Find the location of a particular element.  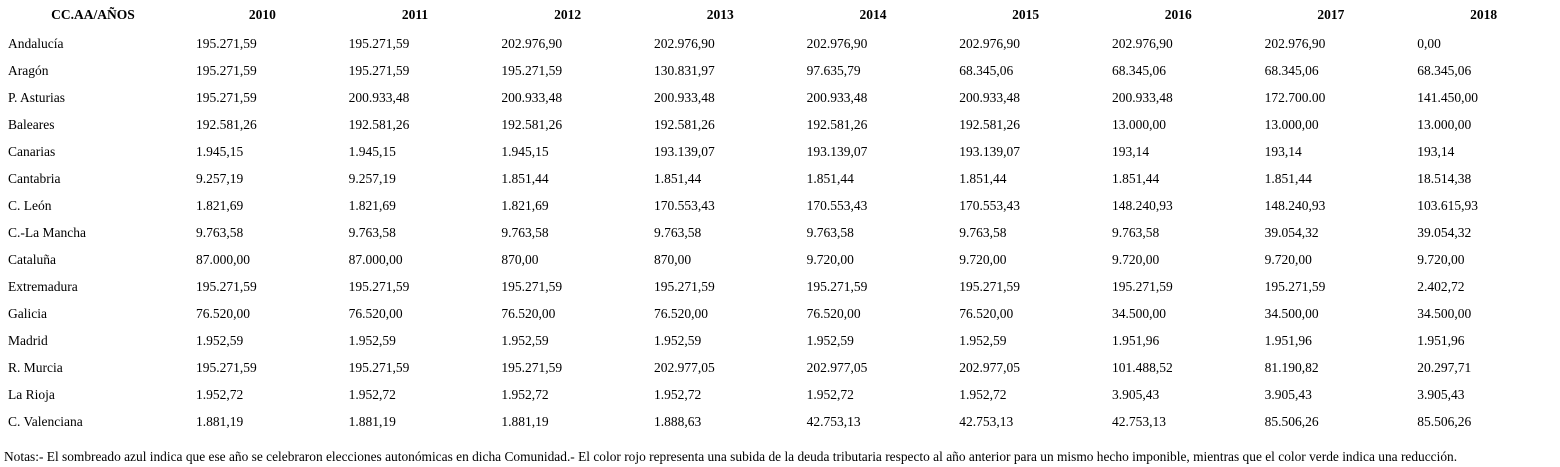

value-cell: 130.831,97 is located at coordinates (684, 70).